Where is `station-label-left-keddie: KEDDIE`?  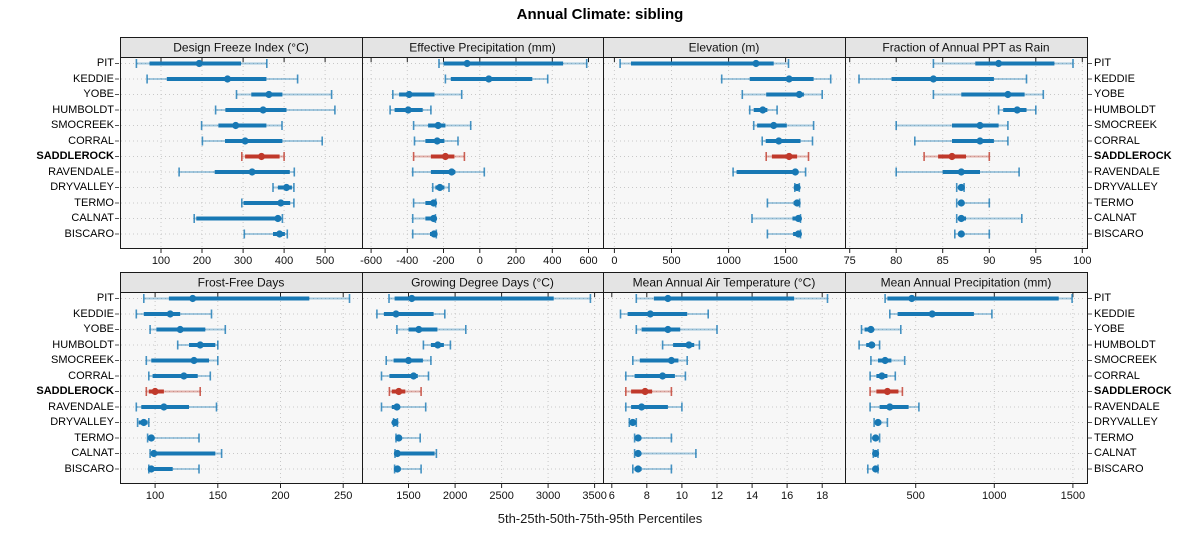
station-label-left-keddie: KEDDIE is located at coordinates (93, 78).